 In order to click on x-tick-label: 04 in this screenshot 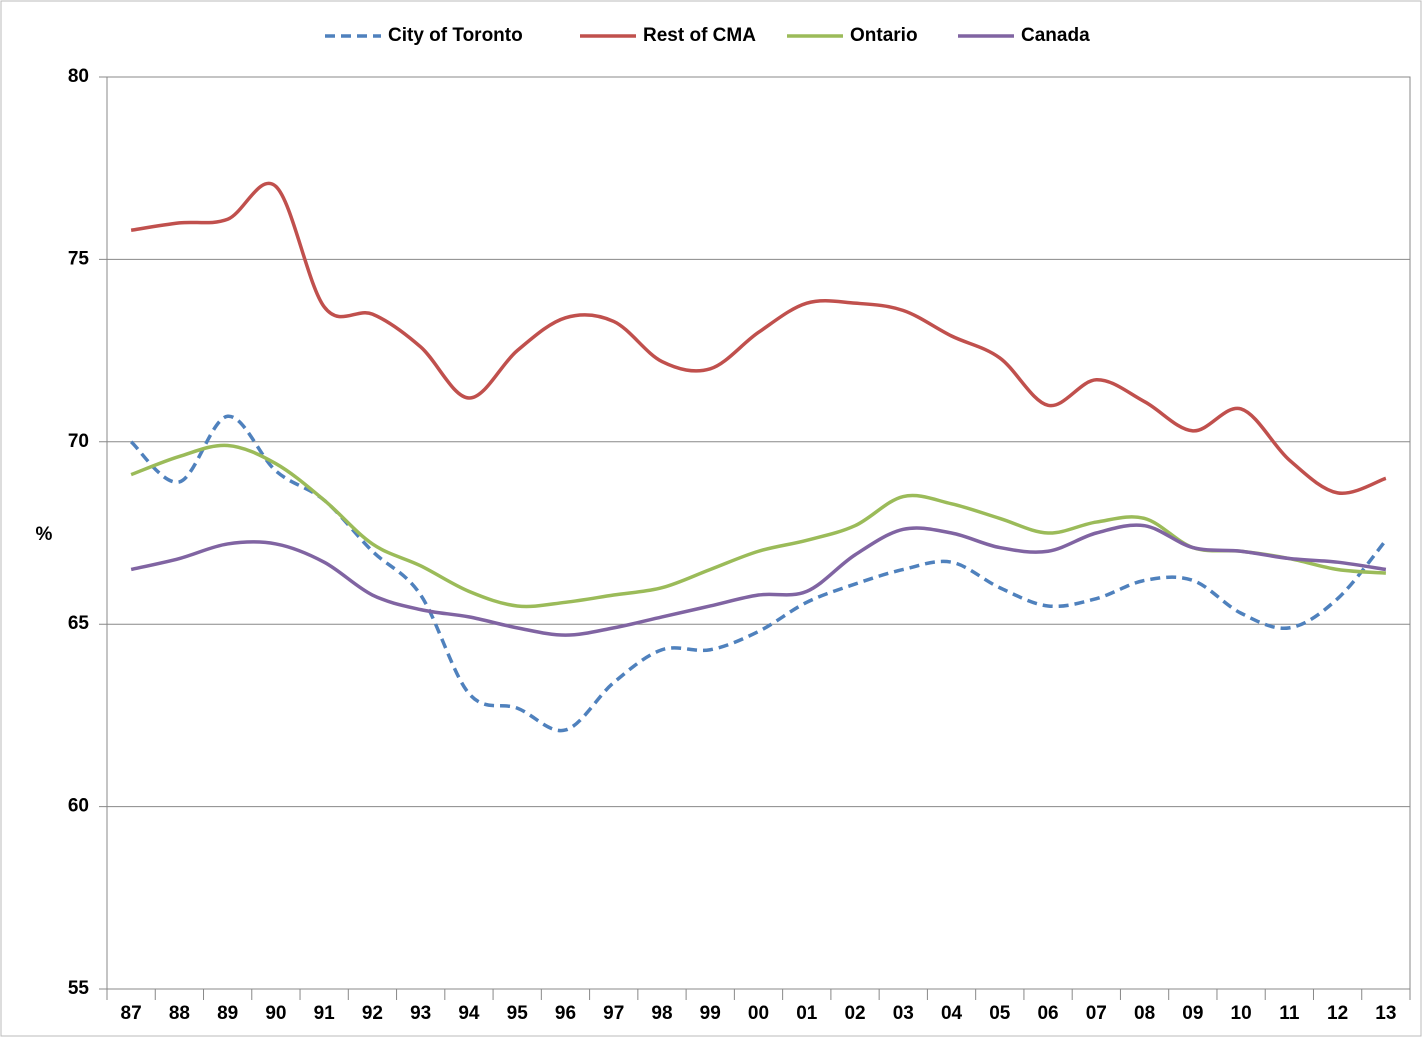, I will do `click(952, 1013)`.